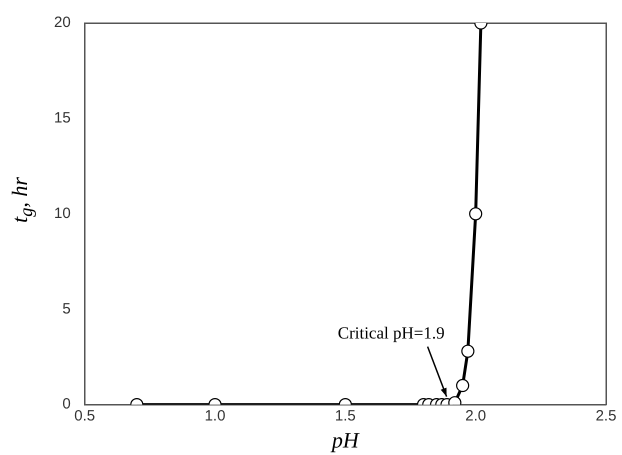  What do you see at coordinates (345, 440) in the screenshot?
I see `x-axis-title: pH` at bounding box center [345, 440].